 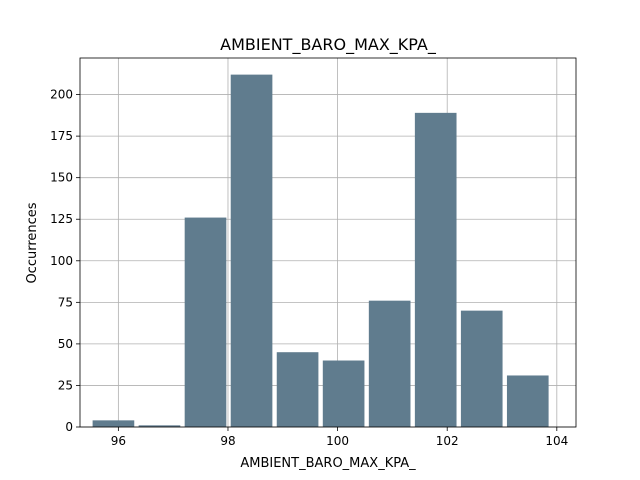 I want to click on y-tick-label: 200, so click(x=61, y=95).